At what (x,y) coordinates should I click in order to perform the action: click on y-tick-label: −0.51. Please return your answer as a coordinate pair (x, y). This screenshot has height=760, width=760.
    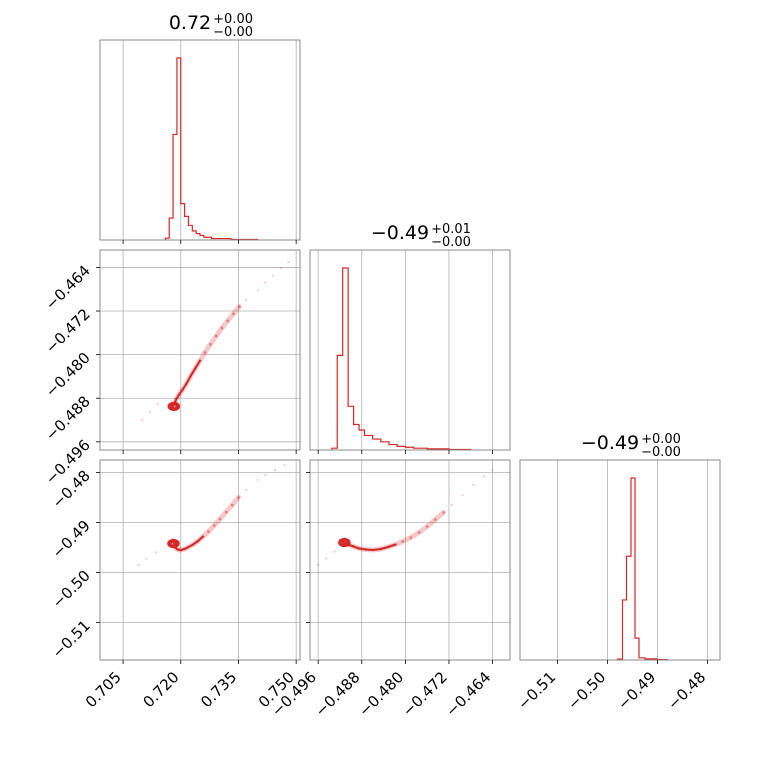
    Looking at the image, I should click on (71, 639).